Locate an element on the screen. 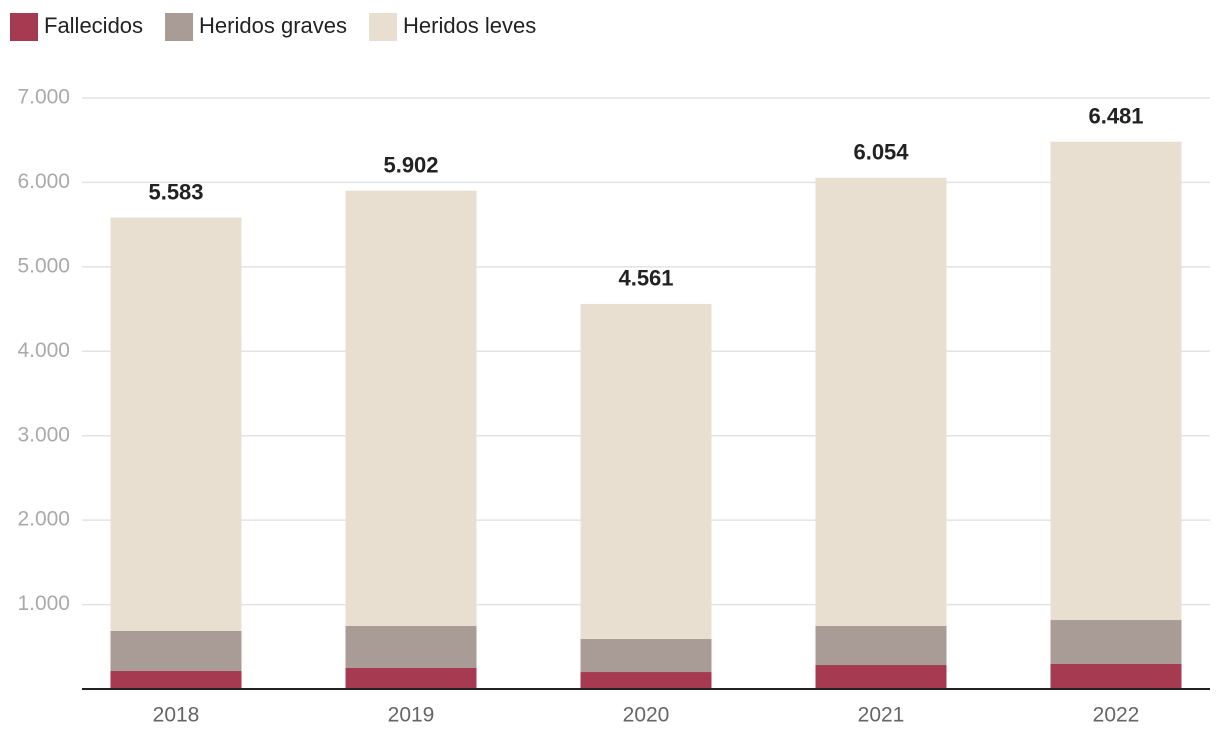 The image size is (1220, 751). total-label: 6.054 is located at coordinates (881, 152).